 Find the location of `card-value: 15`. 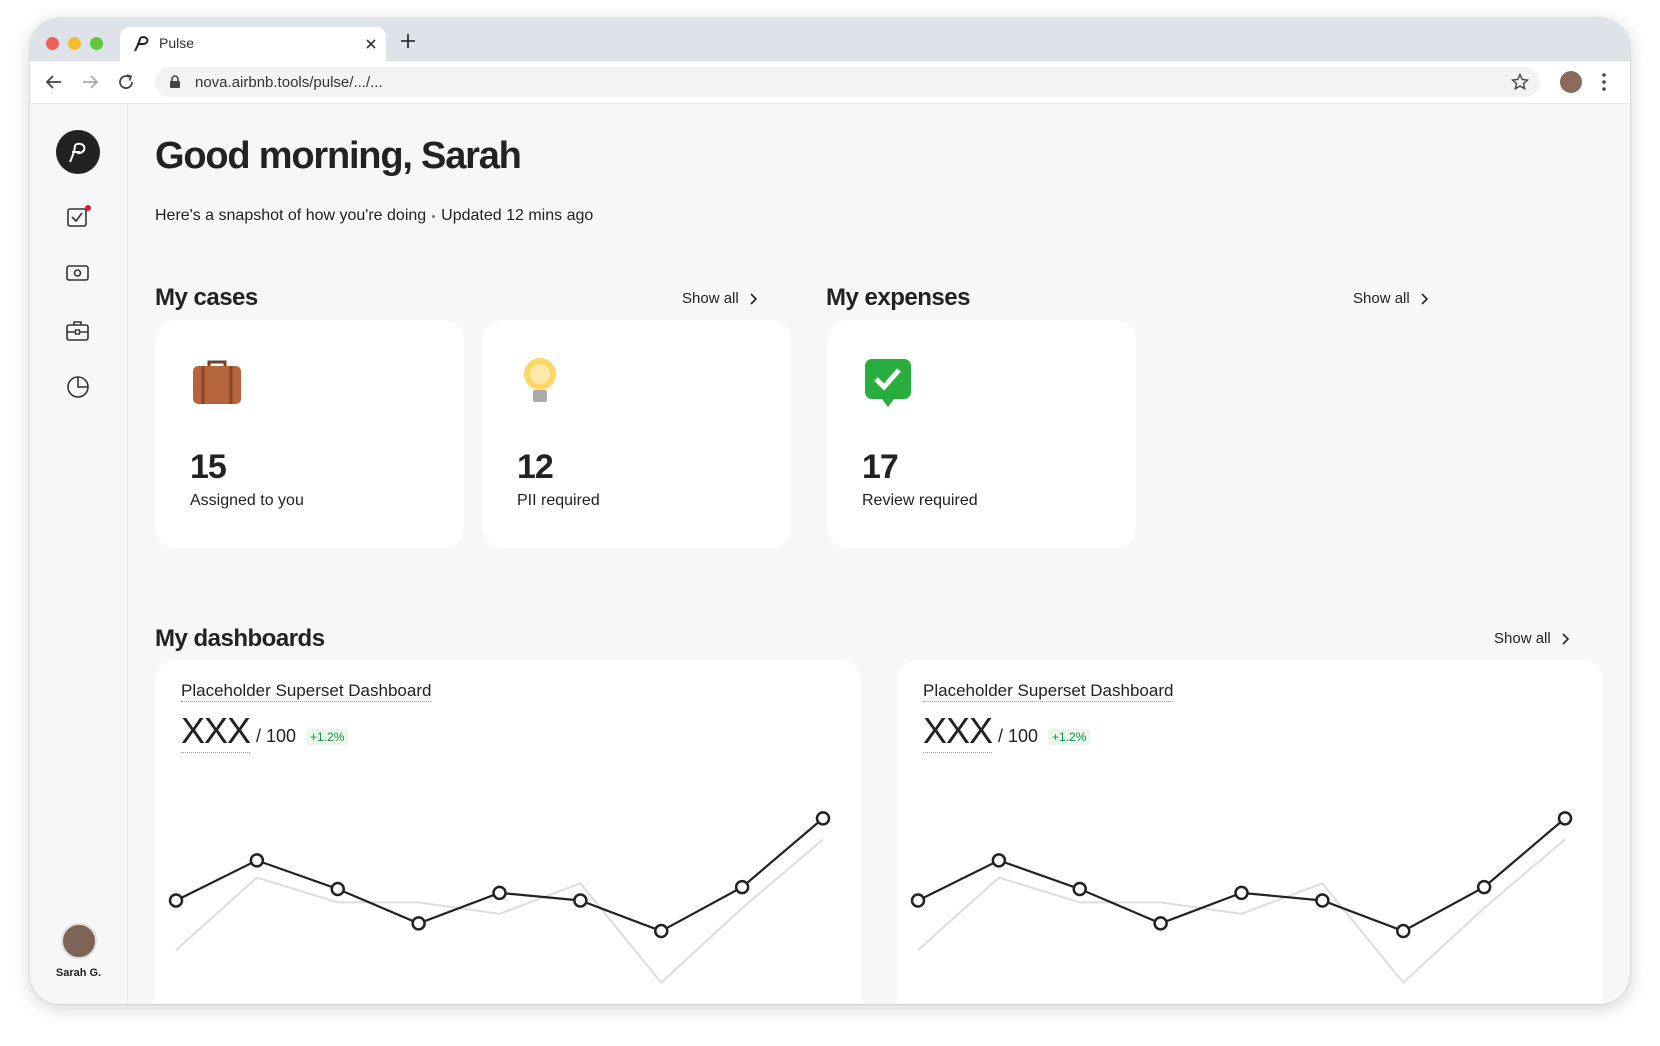

card-value: 15 is located at coordinates (208, 467).